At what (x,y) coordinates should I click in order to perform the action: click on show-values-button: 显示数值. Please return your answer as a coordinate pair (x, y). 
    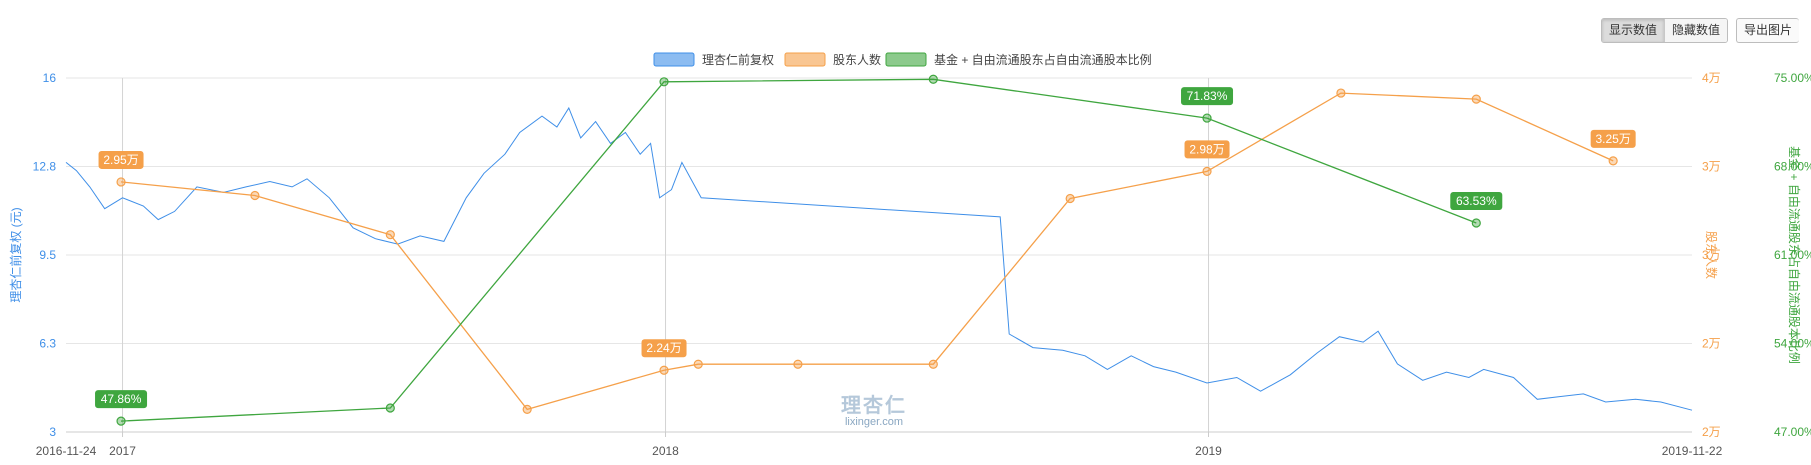
    Looking at the image, I should click on (1633, 30).